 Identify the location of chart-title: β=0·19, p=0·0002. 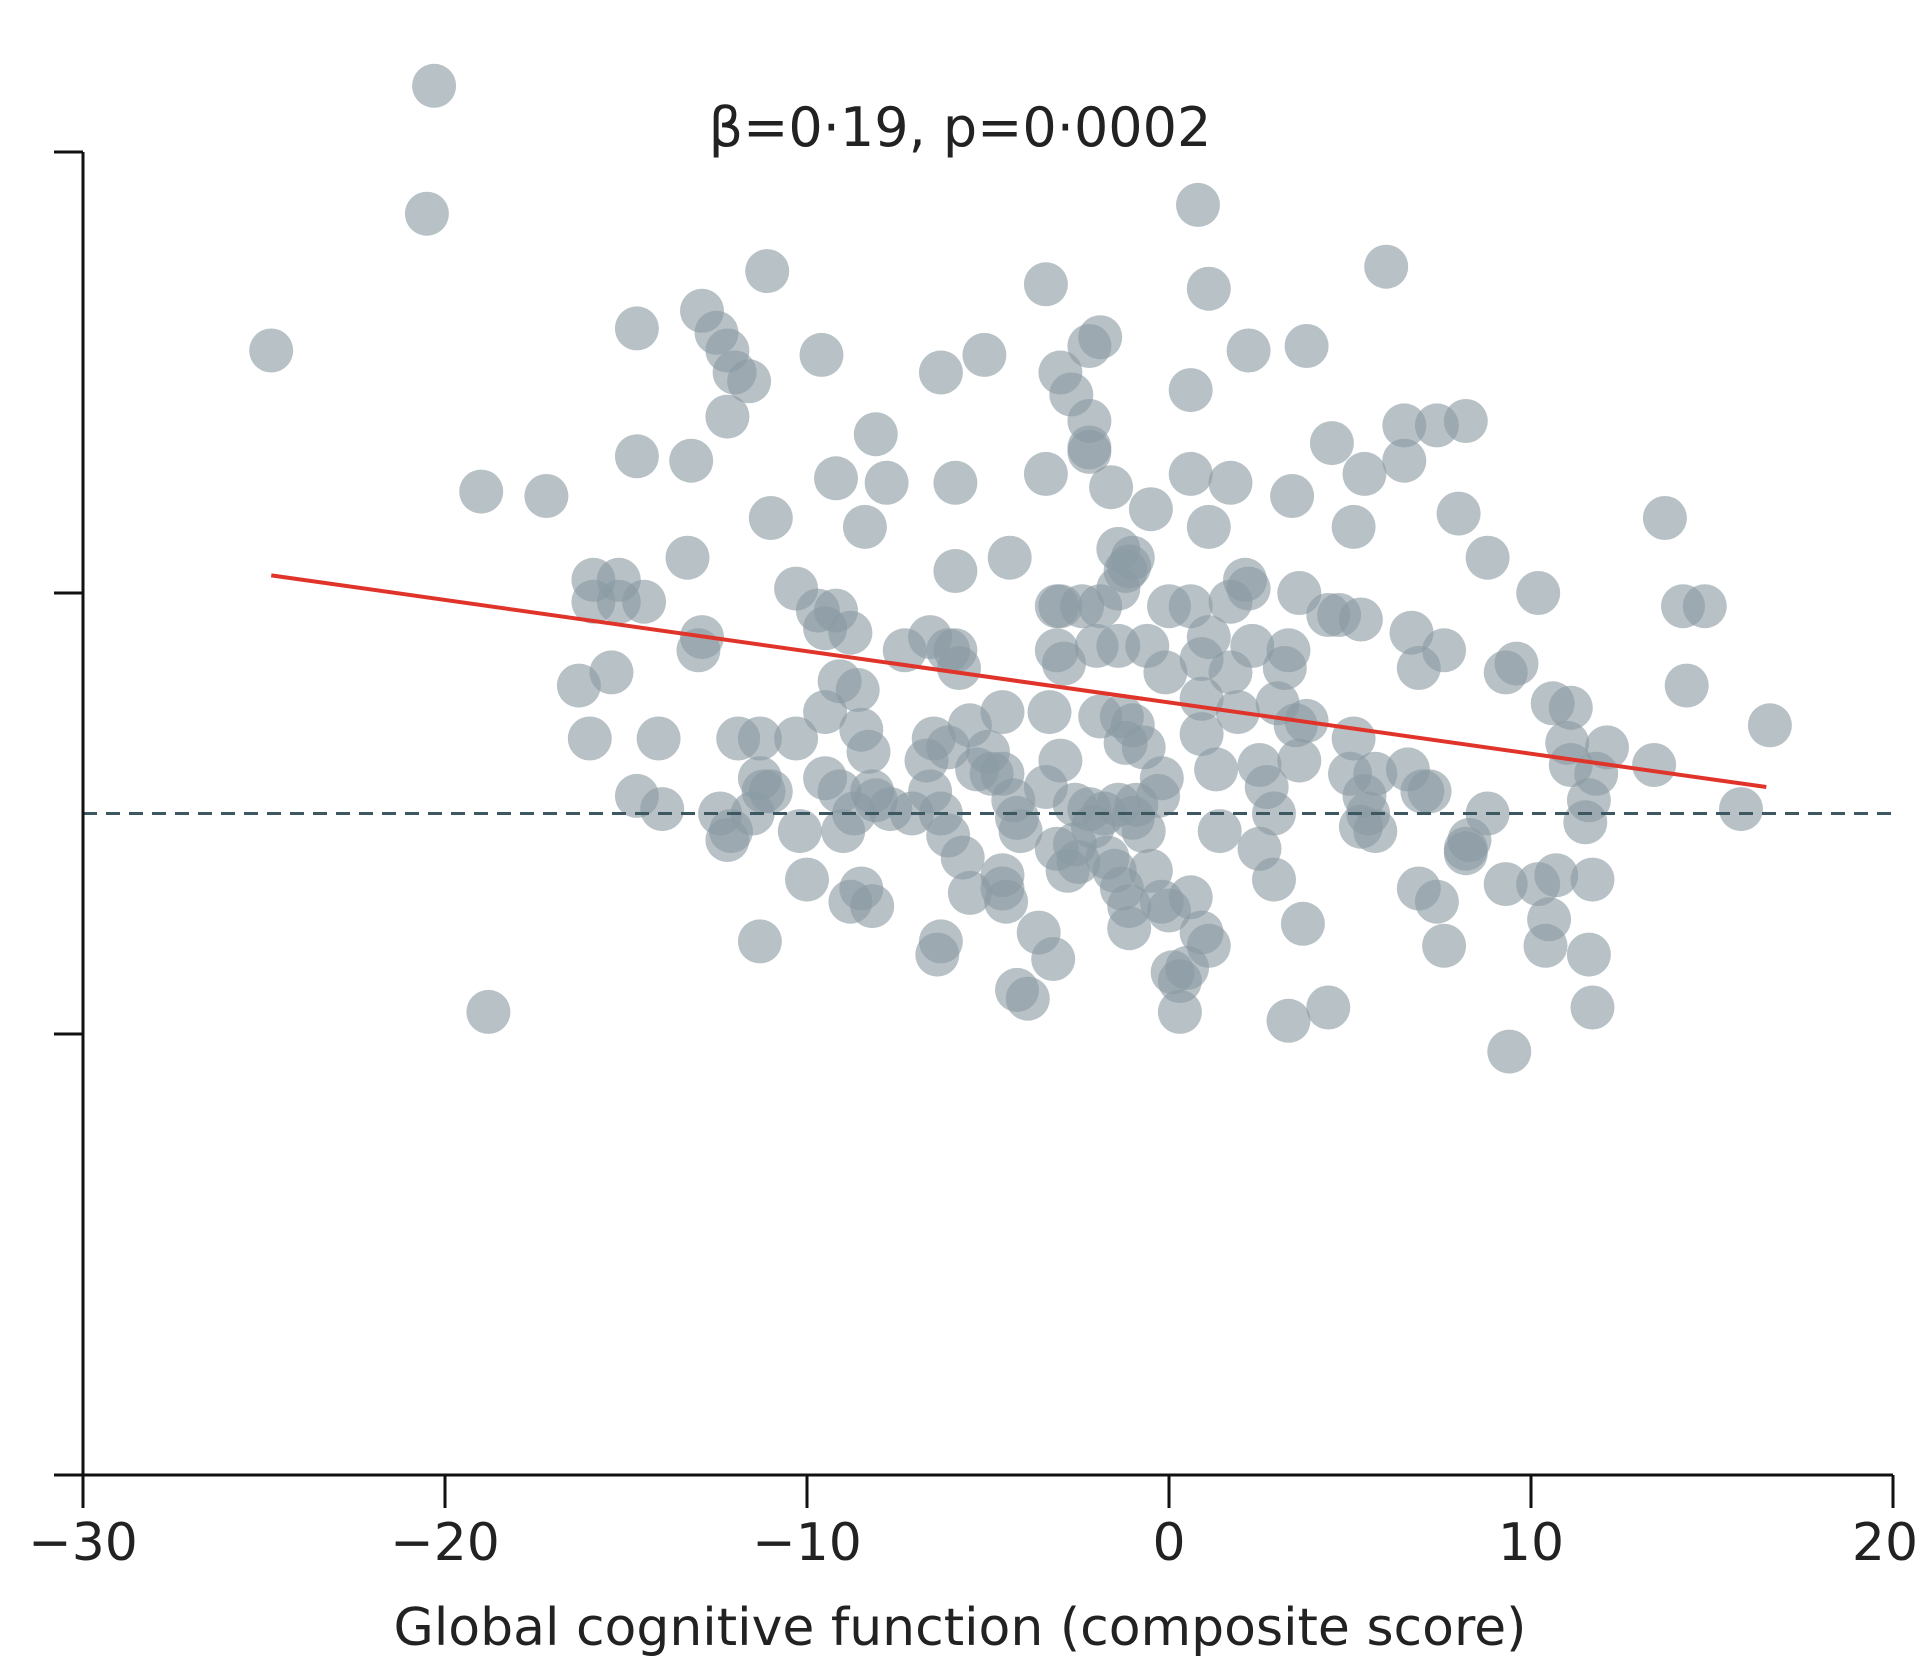
(960, 127).